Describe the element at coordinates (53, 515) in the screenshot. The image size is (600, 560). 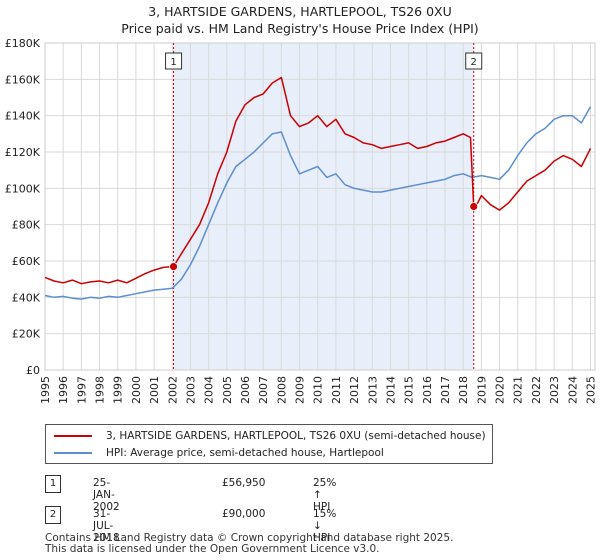
I see `sale-badge: 2` at that location.